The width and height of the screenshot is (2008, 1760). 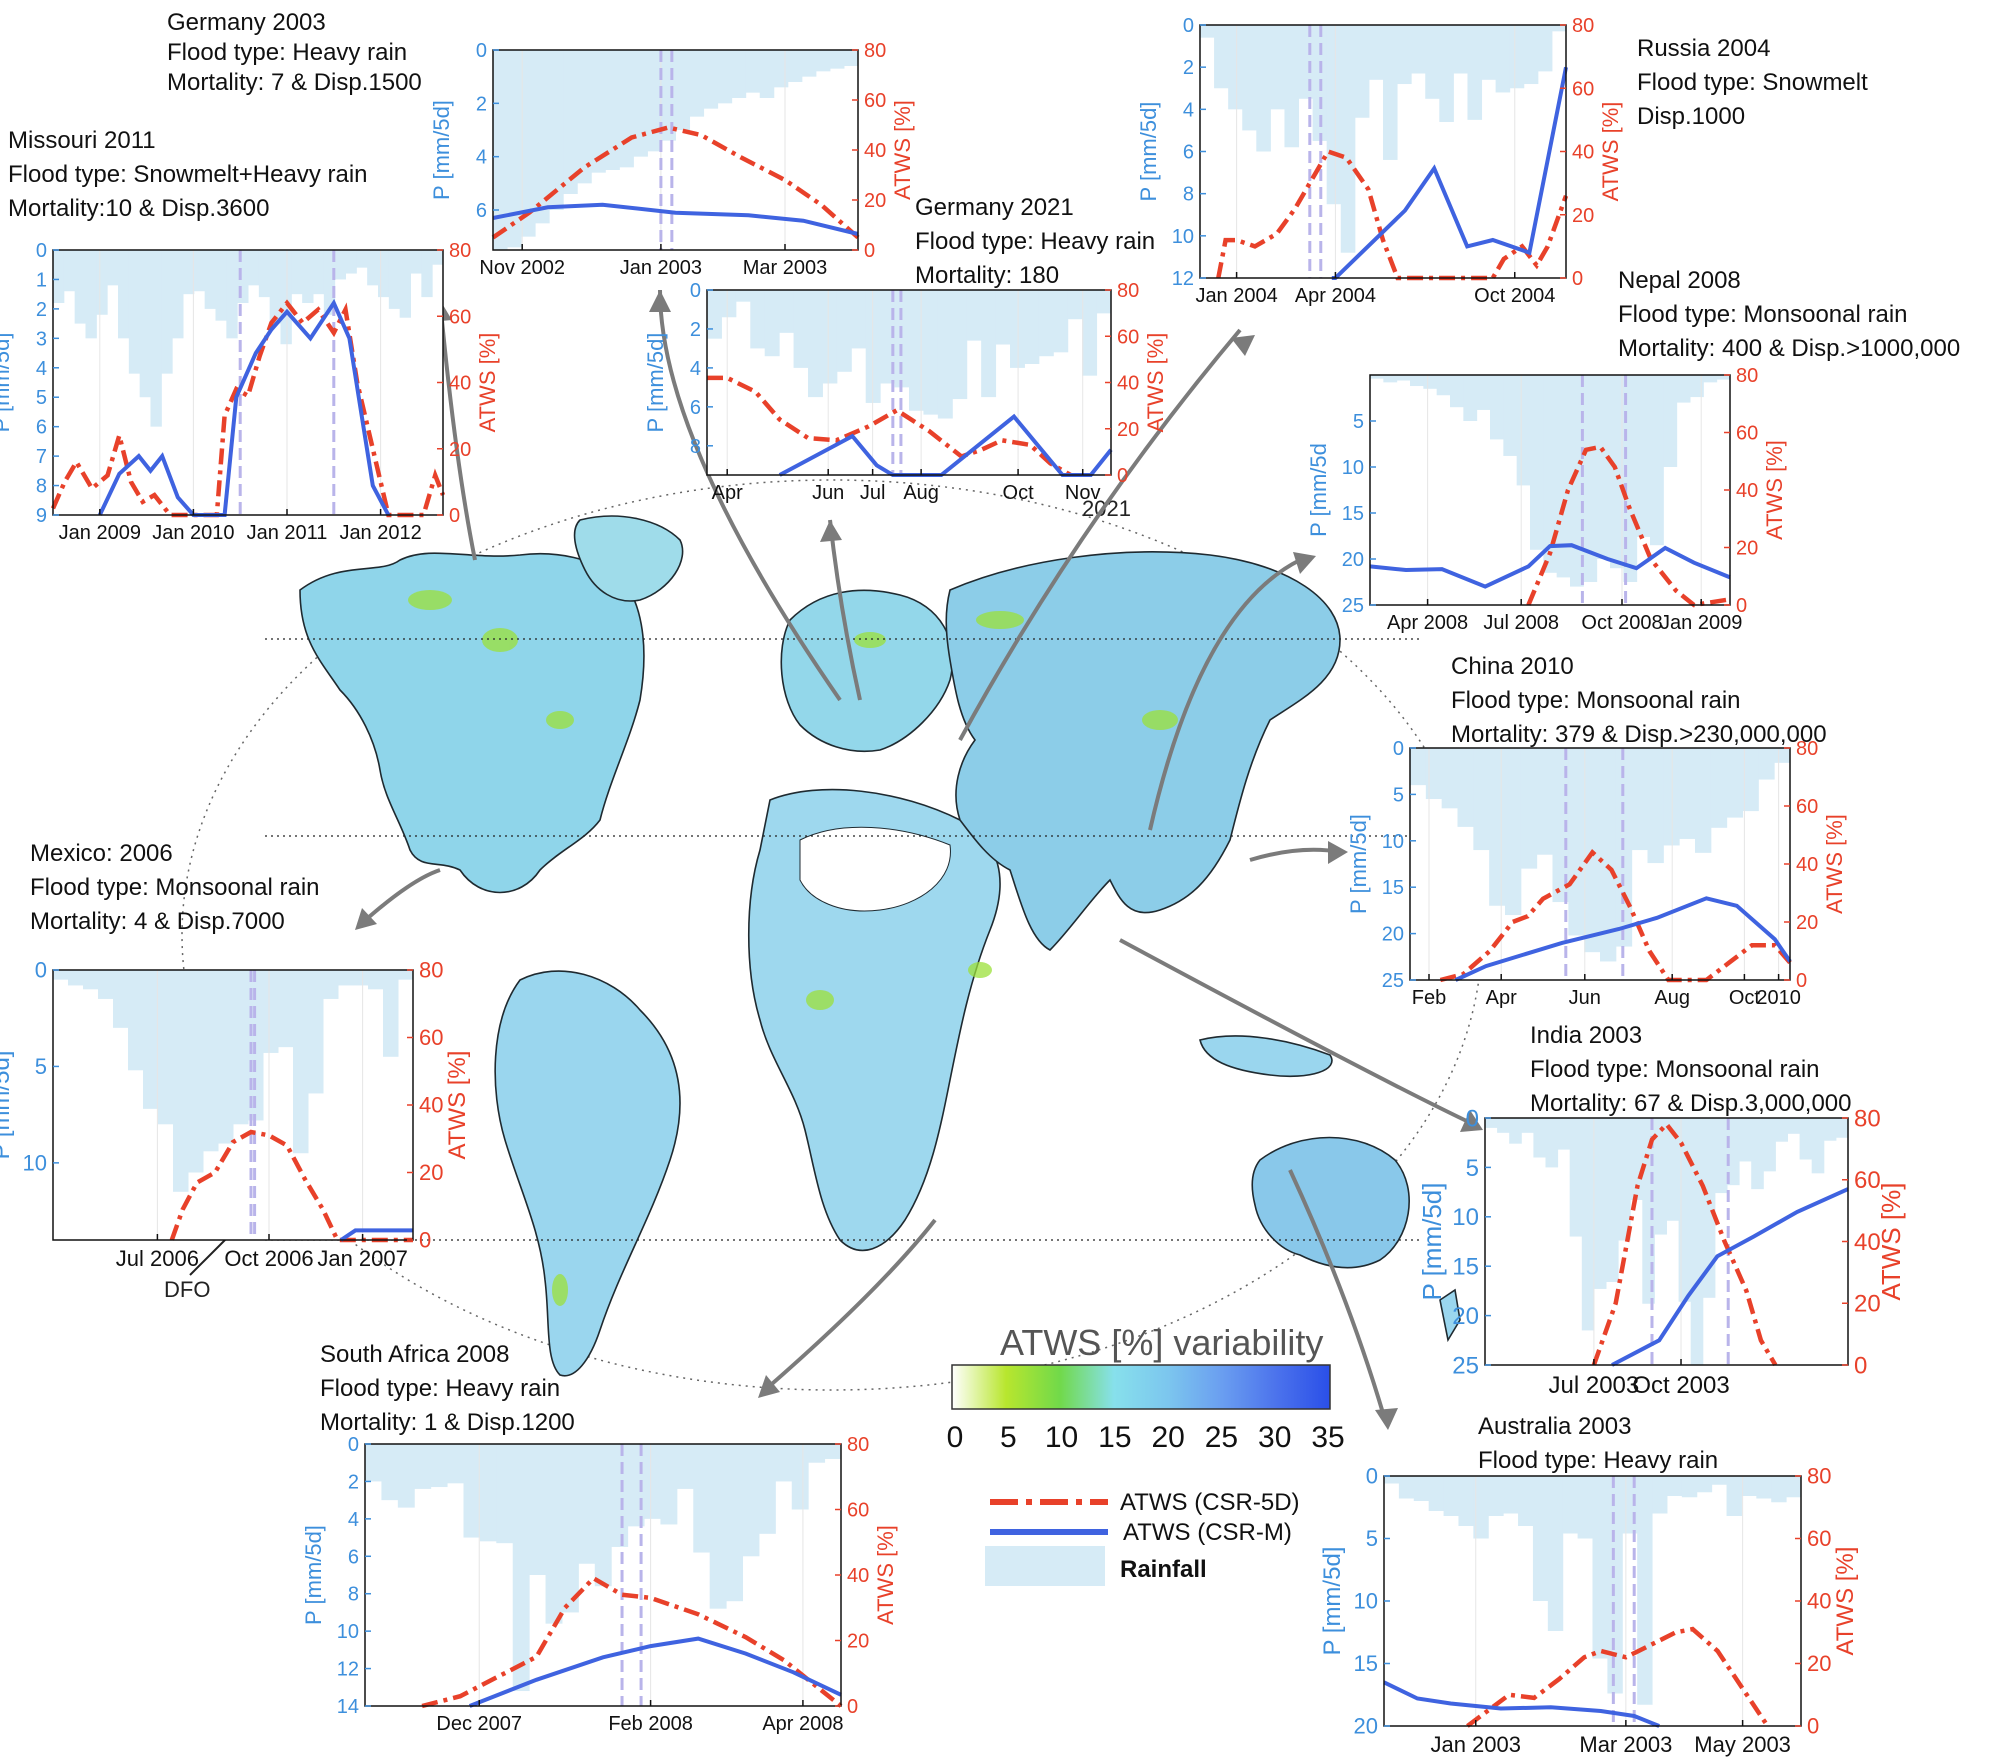 I want to click on inset-info-line: Mortality: 4 & Disp.7000, so click(x=157, y=921).